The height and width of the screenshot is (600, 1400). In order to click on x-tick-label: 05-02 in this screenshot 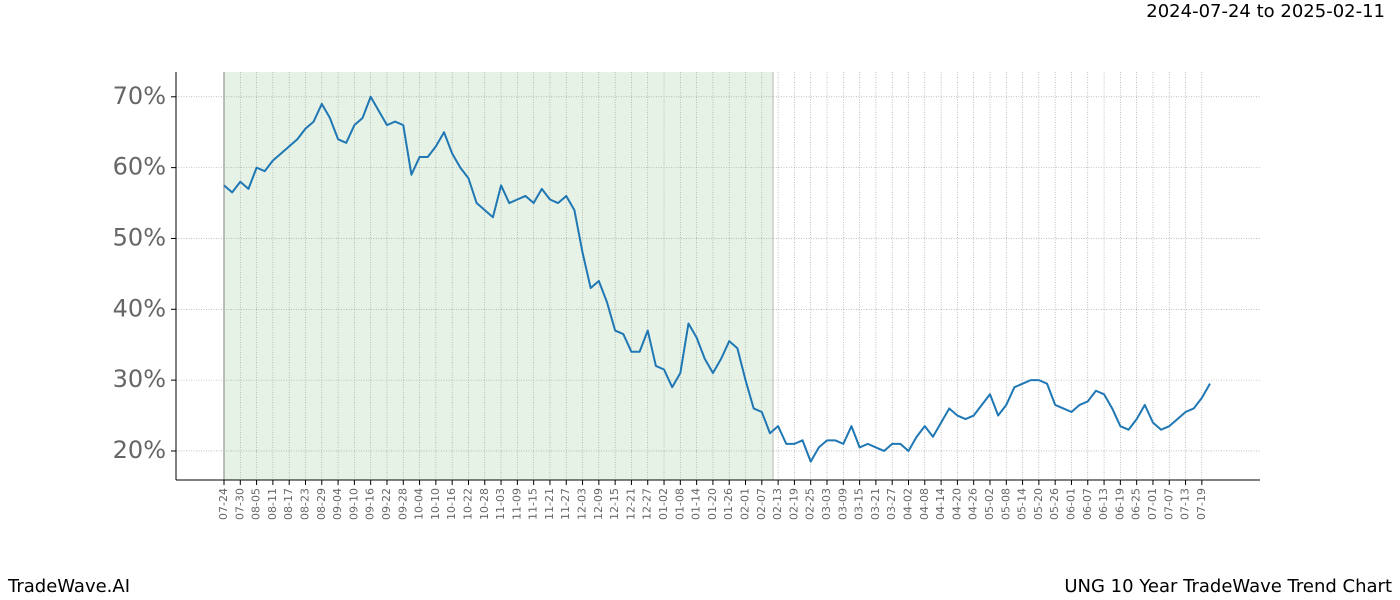, I will do `click(989, 504)`.